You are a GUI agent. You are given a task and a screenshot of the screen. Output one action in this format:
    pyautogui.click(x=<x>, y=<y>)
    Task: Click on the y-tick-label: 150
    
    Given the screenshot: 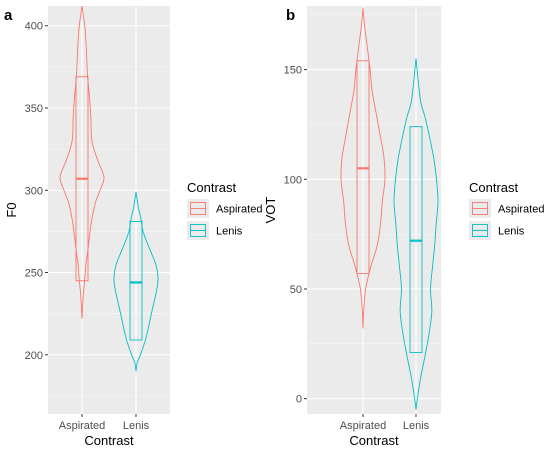 What is the action you would take?
    pyautogui.click(x=293, y=71)
    